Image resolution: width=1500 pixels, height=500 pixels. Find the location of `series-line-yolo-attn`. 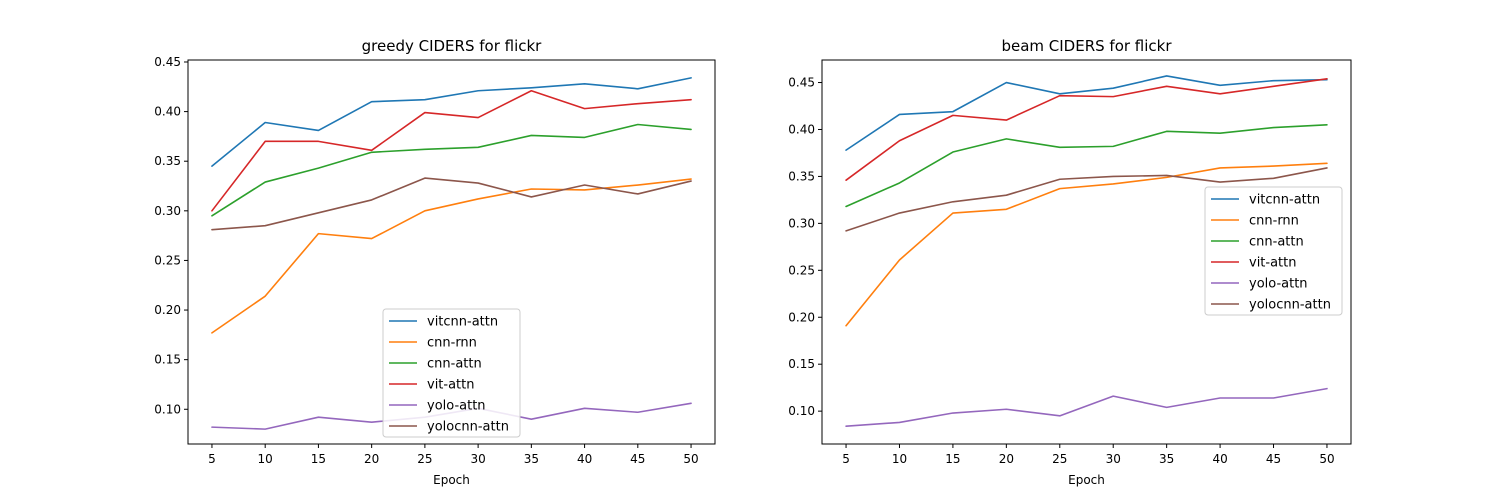

series-line-yolo-attn is located at coordinates (1086, 407).